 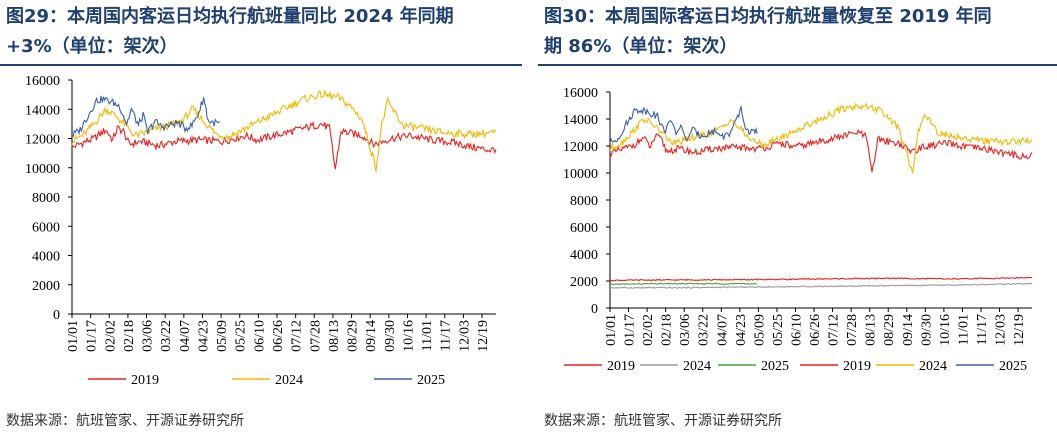 What do you see at coordinates (768, 16) in the screenshot?
I see `figure-title-line-1: 图30：本周国际客运日均执行航班量恢复至 2019 年同` at bounding box center [768, 16].